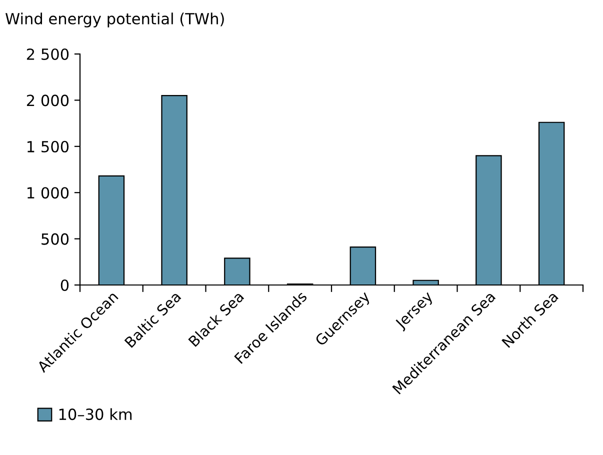  What do you see at coordinates (47, 100) in the screenshot?
I see `y-tick-label: 2 000` at bounding box center [47, 100].